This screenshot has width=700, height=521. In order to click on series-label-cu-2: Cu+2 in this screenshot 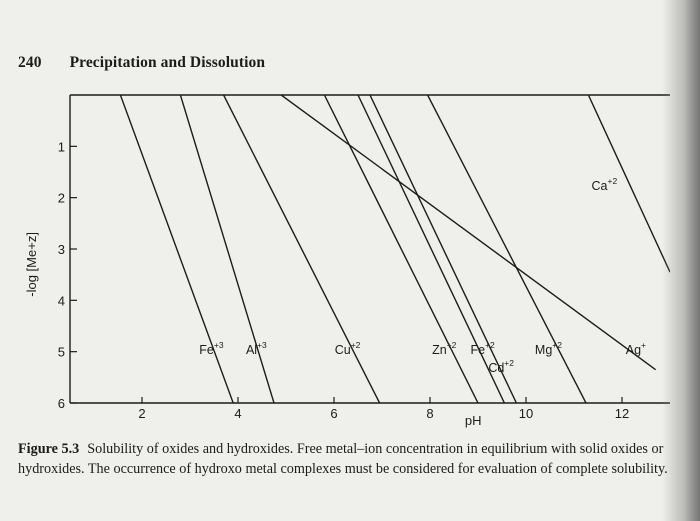, I will do `click(348, 348)`.